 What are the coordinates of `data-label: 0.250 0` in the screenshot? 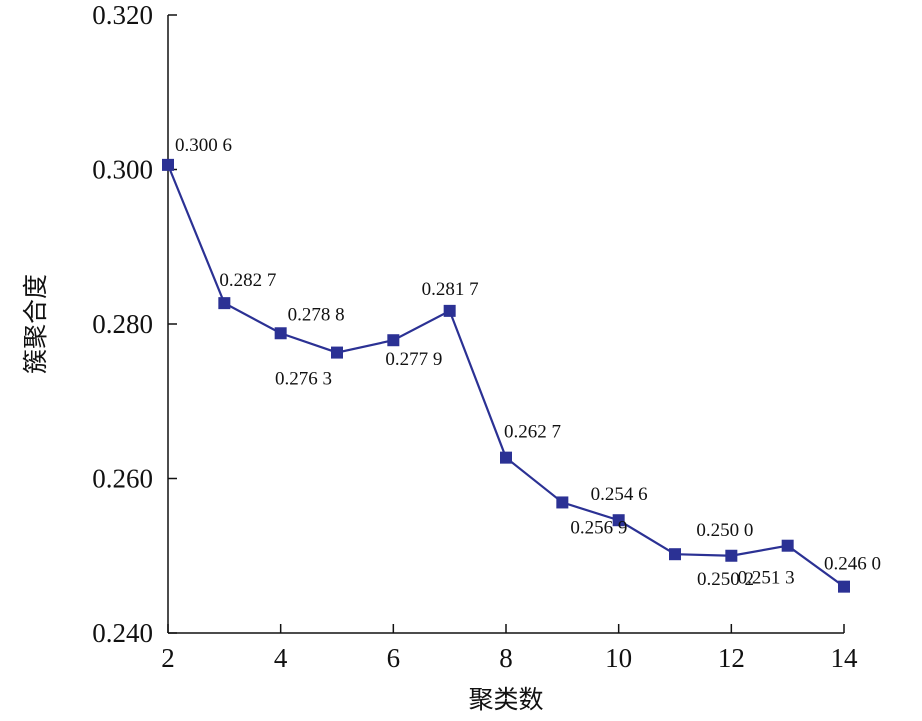 It's located at (724, 530).